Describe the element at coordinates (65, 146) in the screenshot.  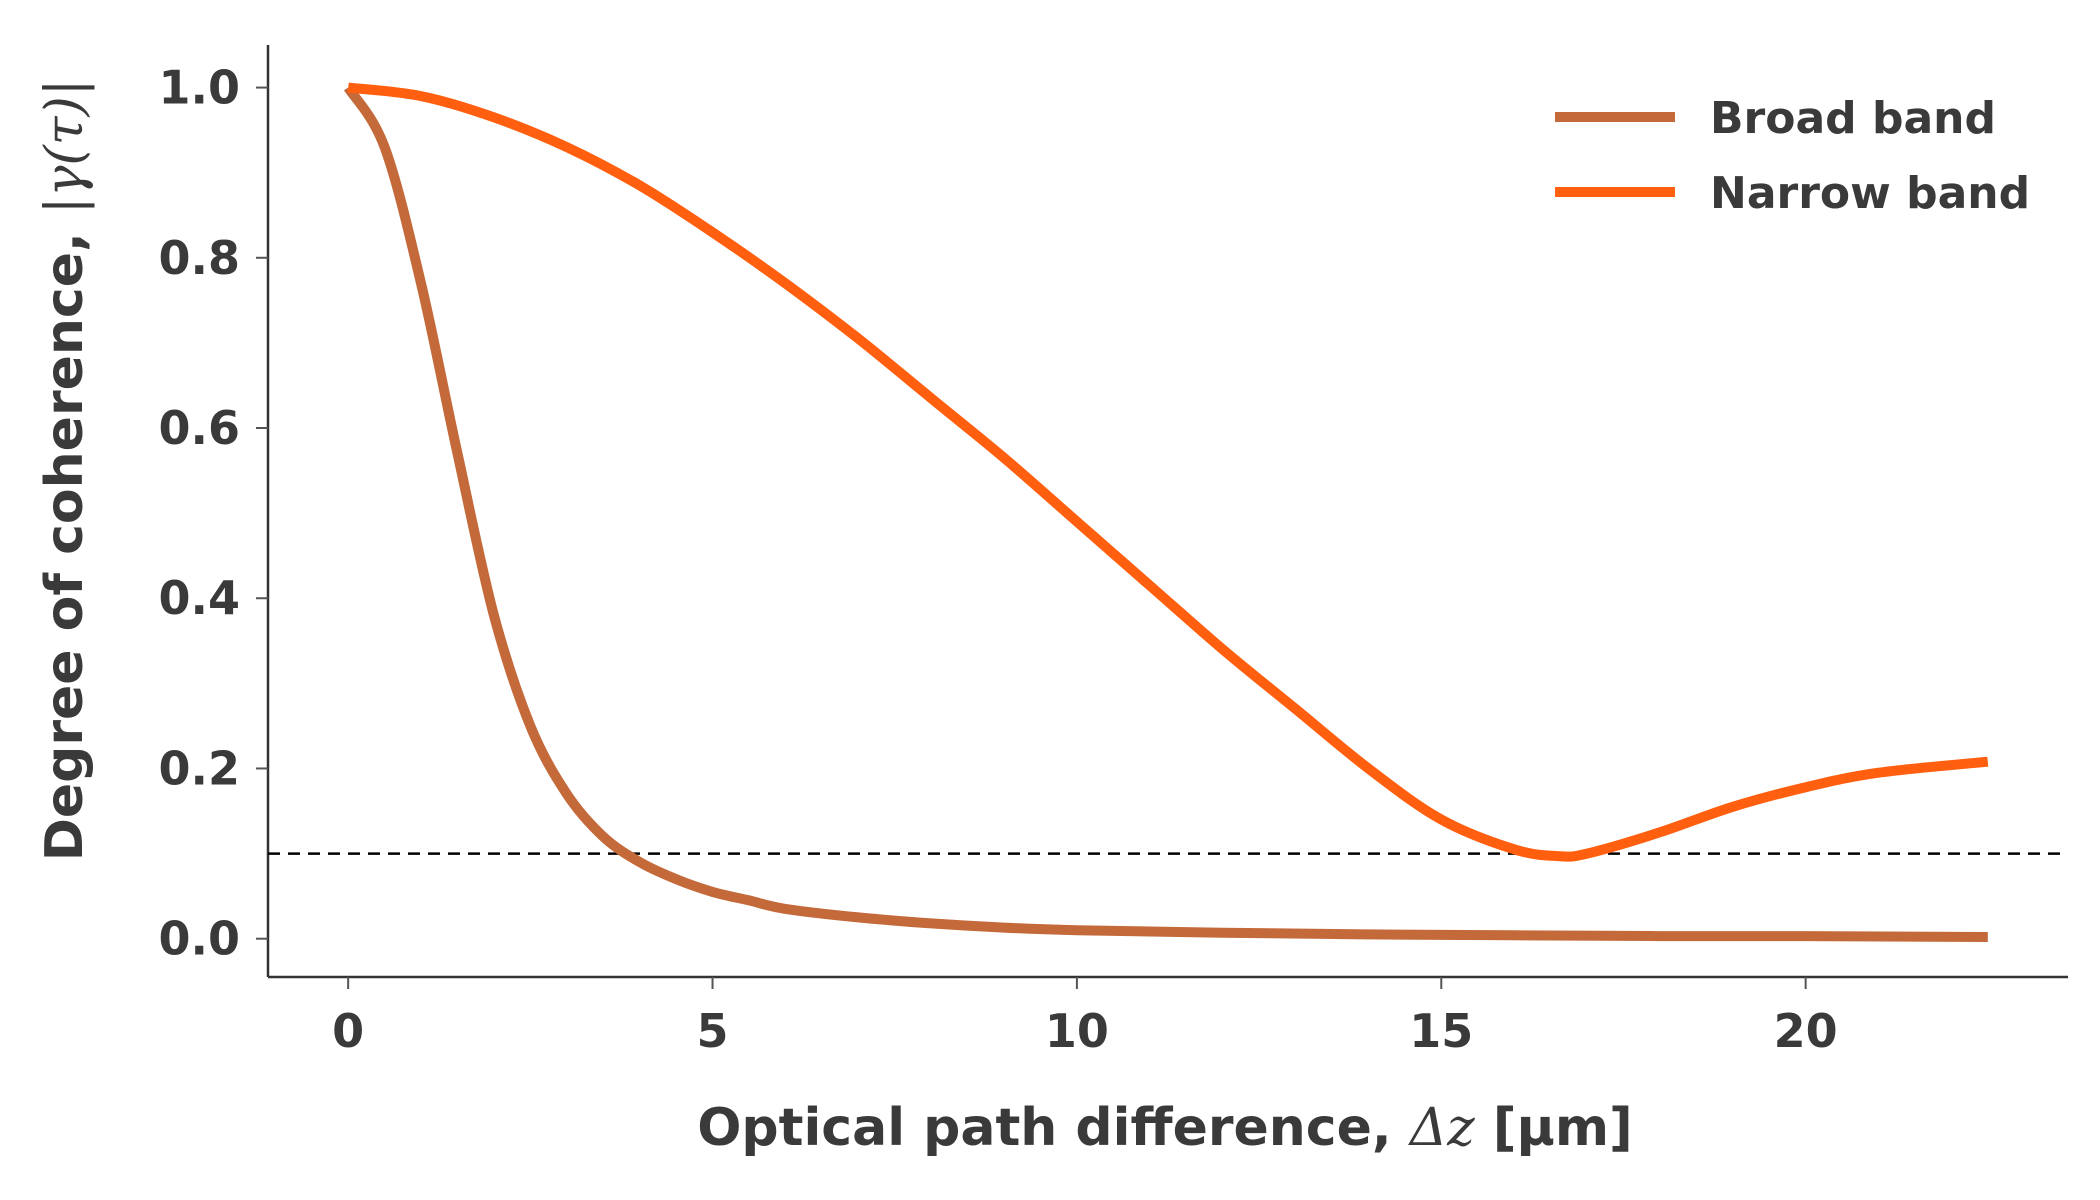
I see `y-axis-title-math: |γ(τ)|` at that location.